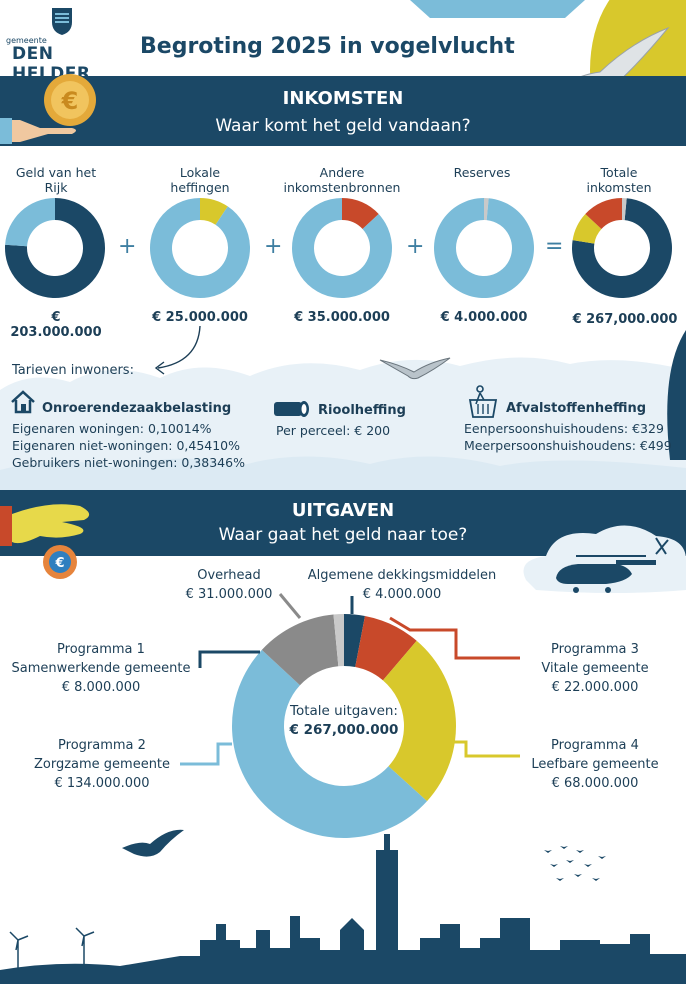 The image size is (686, 984). What do you see at coordinates (342, 180) in the screenshot?
I see `income-label-andere: Andere inkomstenbronnen` at bounding box center [342, 180].